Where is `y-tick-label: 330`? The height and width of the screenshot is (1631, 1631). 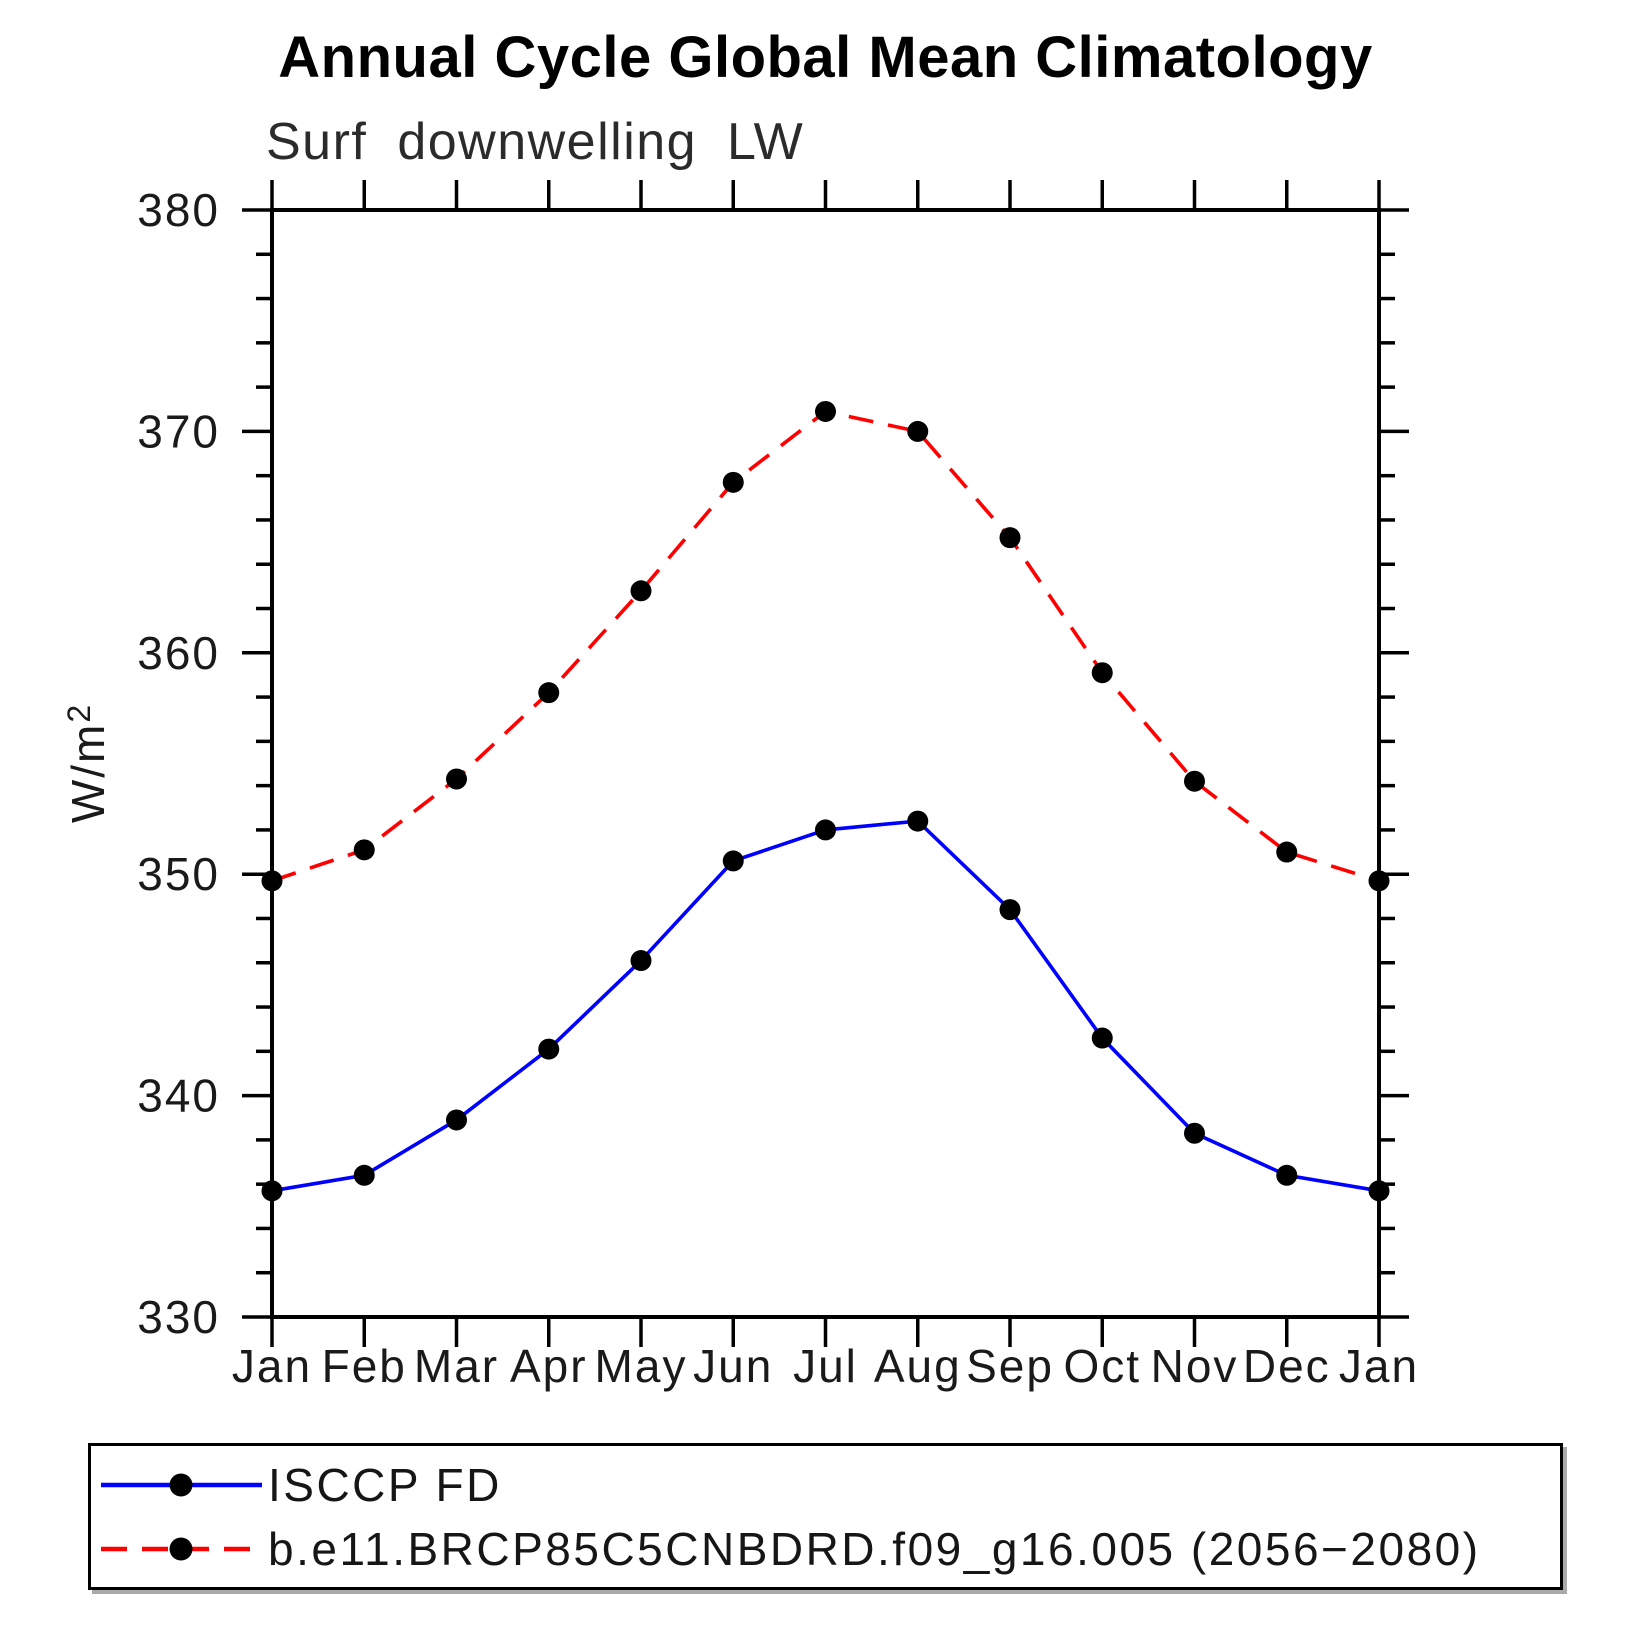
y-tick-label: 330 is located at coordinates (178, 1317).